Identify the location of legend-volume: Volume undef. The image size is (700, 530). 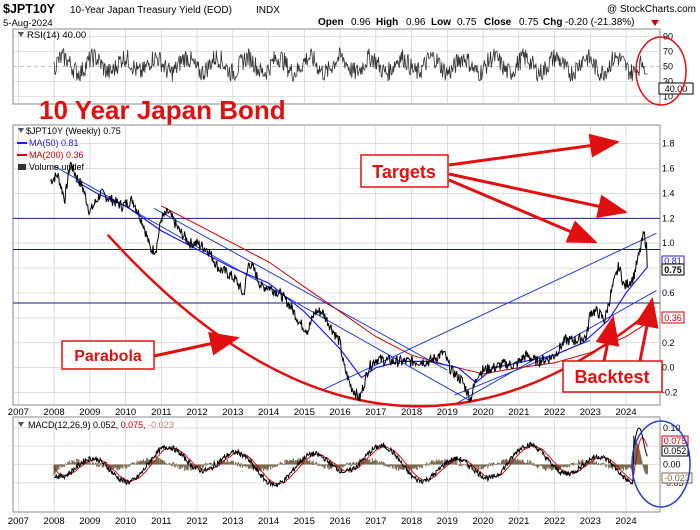
(57, 167).